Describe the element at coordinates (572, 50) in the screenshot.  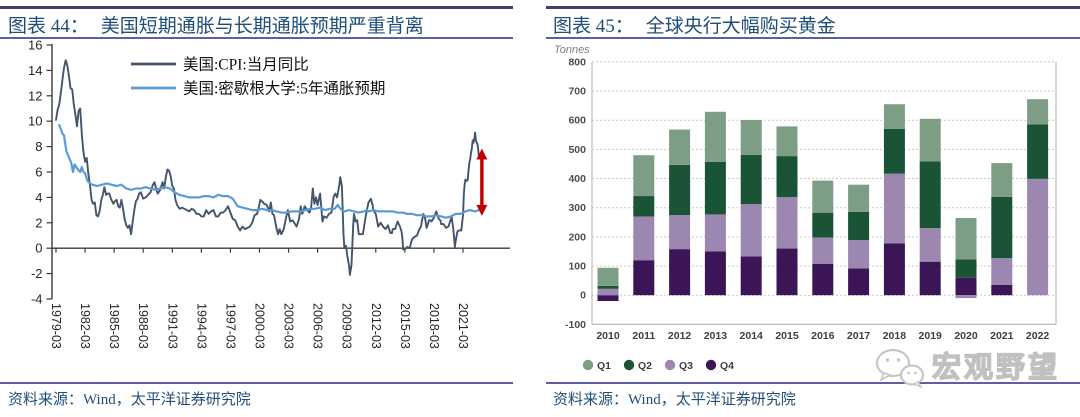
I see `unit-label: Tonnes` at that location.